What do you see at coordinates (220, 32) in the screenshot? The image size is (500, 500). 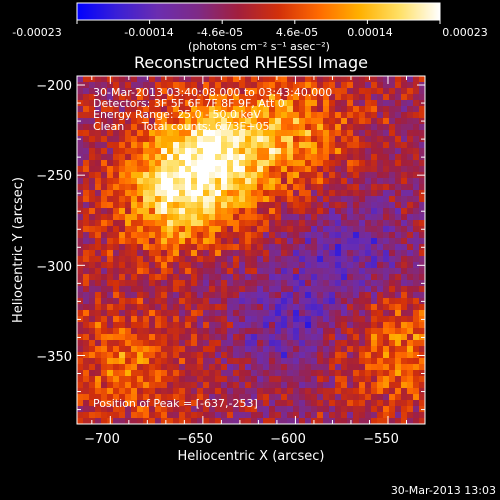 I see `colorbar-tick-label: -4.6e-05` at bounding box center [220, 32].